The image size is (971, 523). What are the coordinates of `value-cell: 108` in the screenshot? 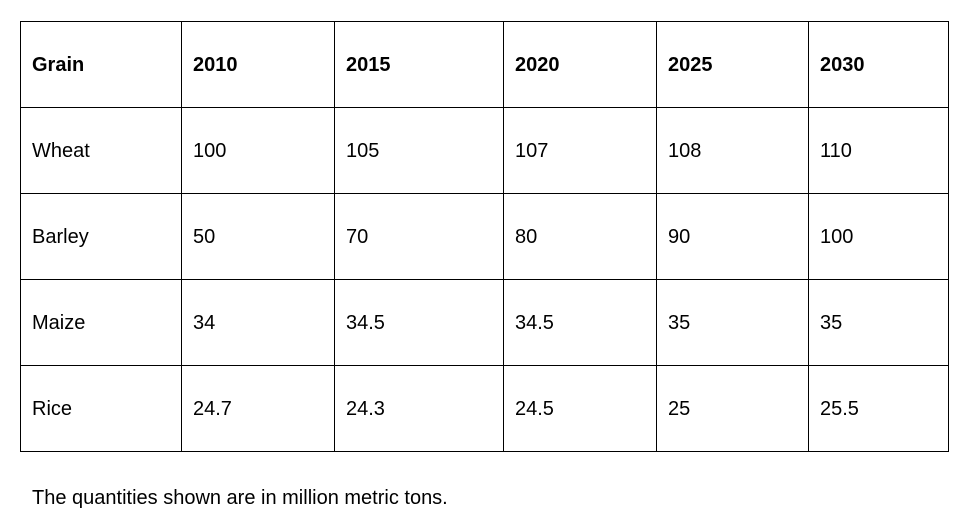 It's located at (732, 150).